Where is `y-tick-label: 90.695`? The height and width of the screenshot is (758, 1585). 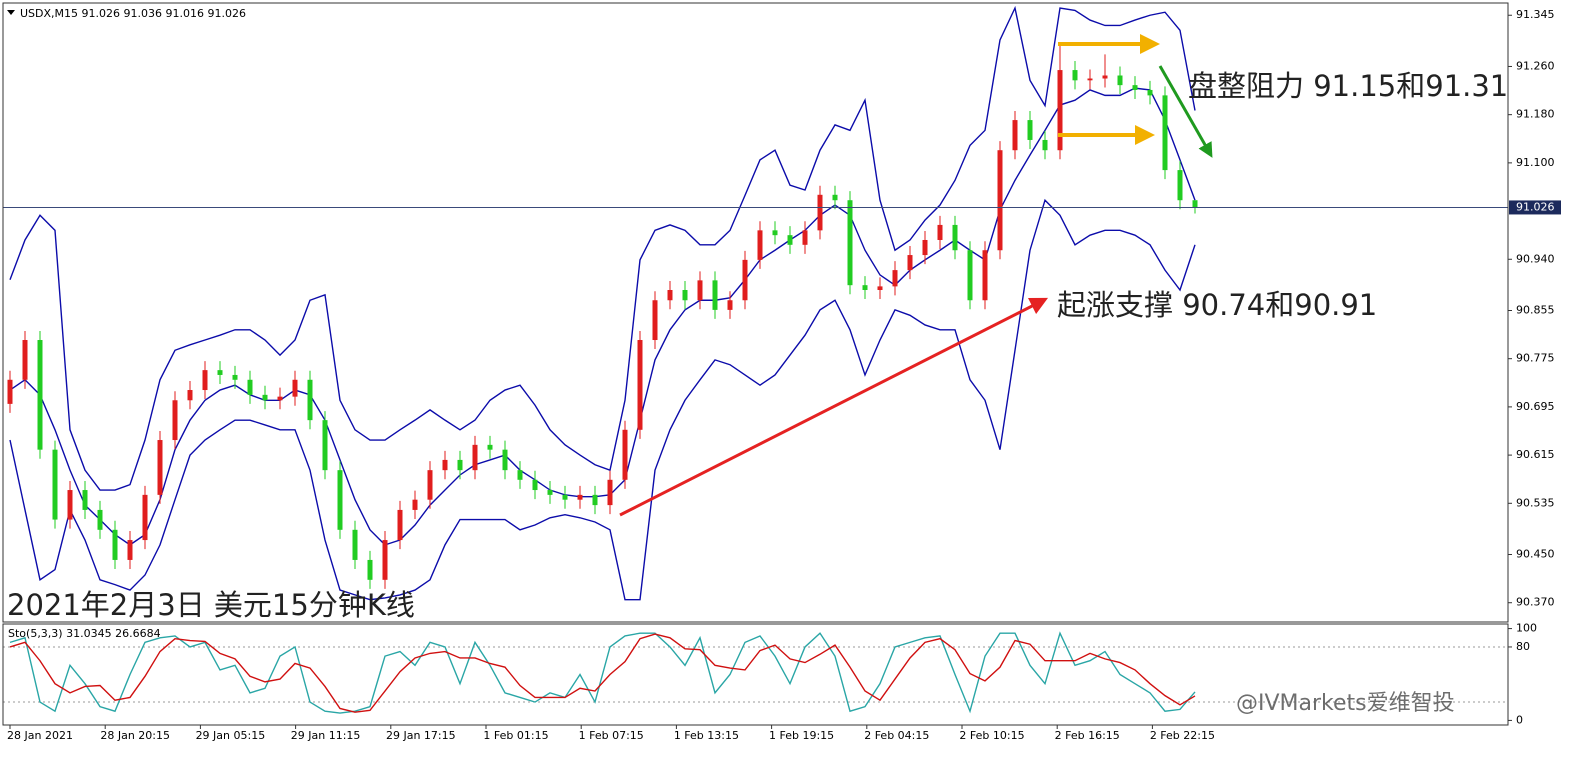 y-tick-label: 90.695 is located at coordinates (1535, 406).